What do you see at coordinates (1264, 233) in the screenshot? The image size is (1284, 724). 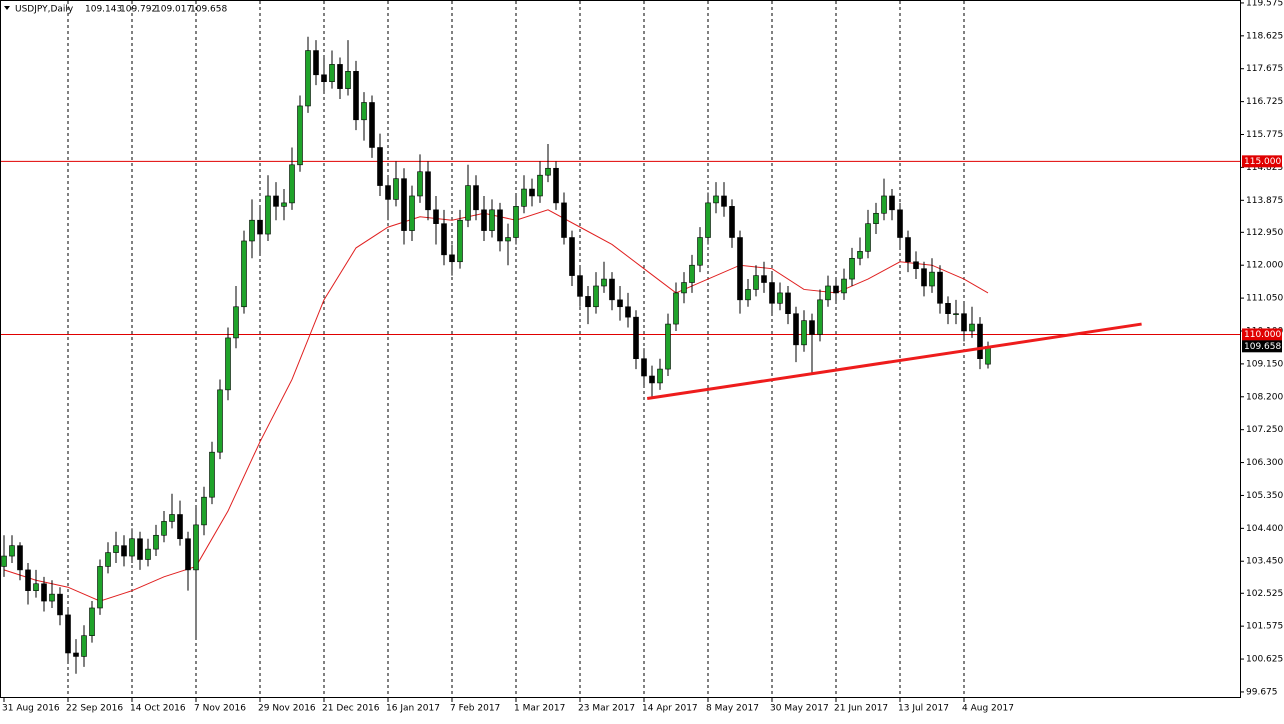 I see `y-tick-label: 112.950` at bounding box center [1264, 233].